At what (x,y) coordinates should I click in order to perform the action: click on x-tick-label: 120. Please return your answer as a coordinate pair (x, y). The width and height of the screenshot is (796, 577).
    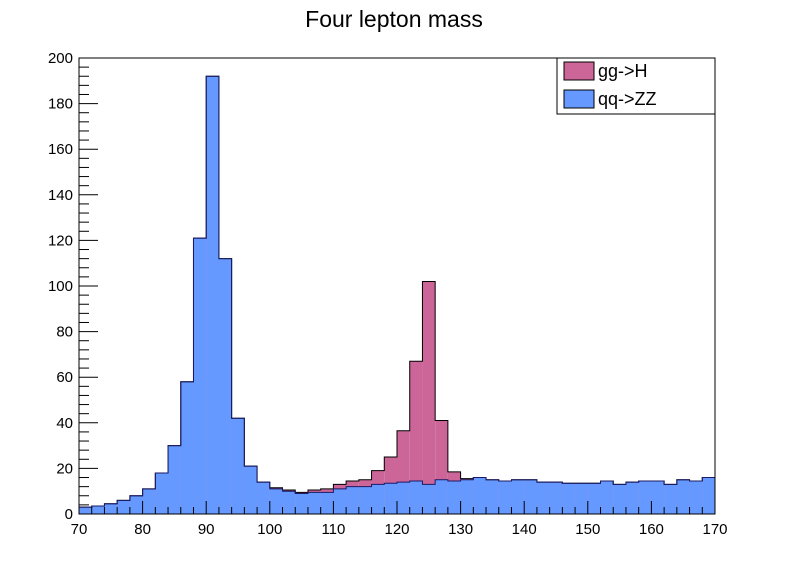
    Looking at the image, I should click on (396, 529).